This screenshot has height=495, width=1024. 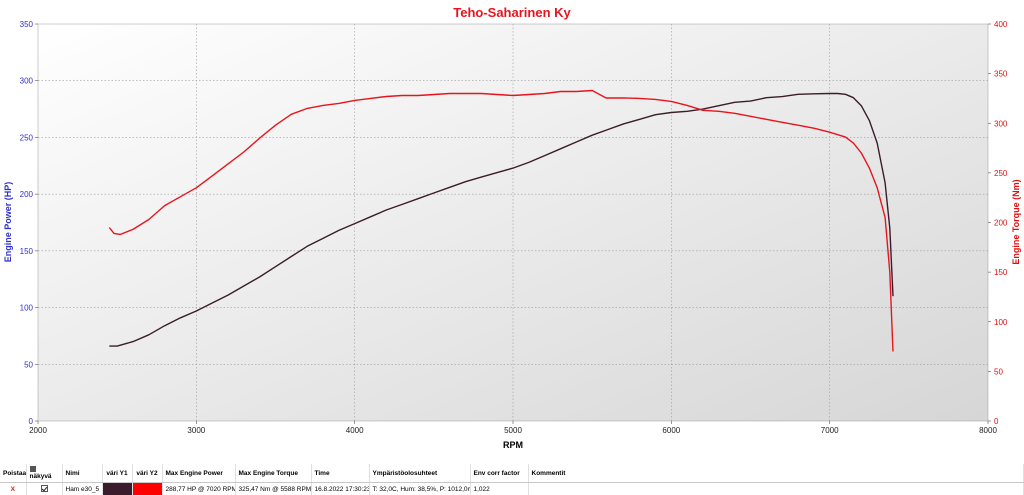 What do you see at coordinates (512, 12) in the screenshot?
I see `chart-title: Teho-Saharinen Ky` at bounding box center [512, 12].